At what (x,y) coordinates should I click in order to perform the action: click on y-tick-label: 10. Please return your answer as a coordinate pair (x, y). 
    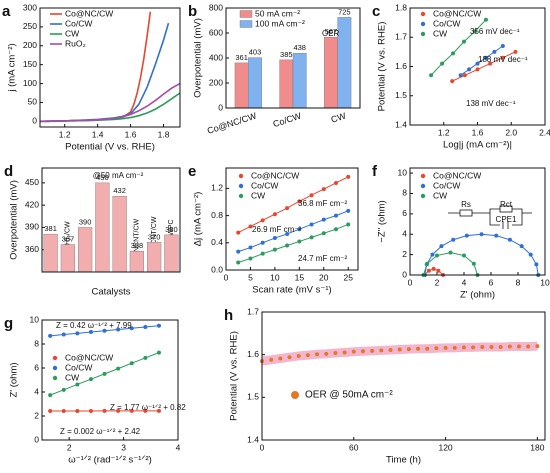
    Looking at the image, I should click on (35, 319).